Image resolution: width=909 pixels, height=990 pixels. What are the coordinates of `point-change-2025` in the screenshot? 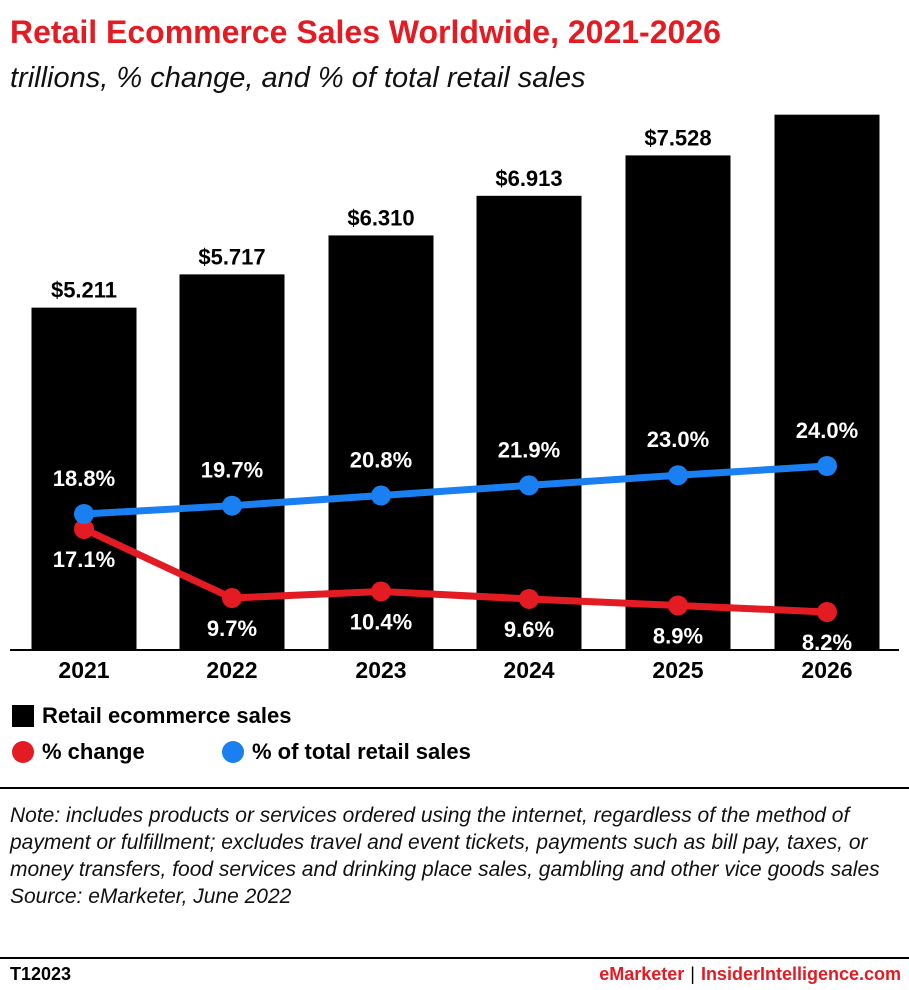 It's located at (678, 605).